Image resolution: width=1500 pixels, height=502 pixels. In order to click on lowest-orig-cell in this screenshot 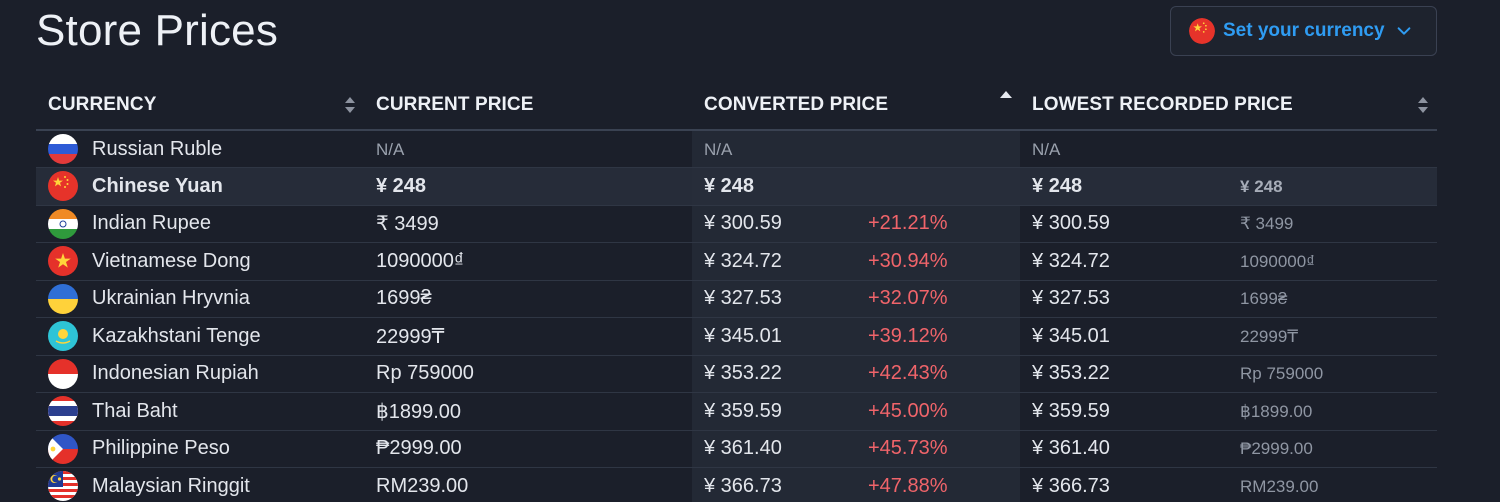, I will do `click(1333, 149)`.